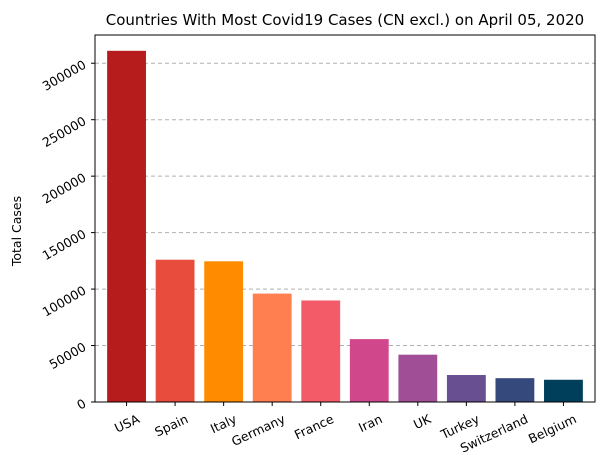 Image resolution: width=614 pixels, height=468 pixels. What do you see at coordinates (552, 428) in the screenshot?
I see `x-tick-label: Belgium` at bounding box center [552, 428].